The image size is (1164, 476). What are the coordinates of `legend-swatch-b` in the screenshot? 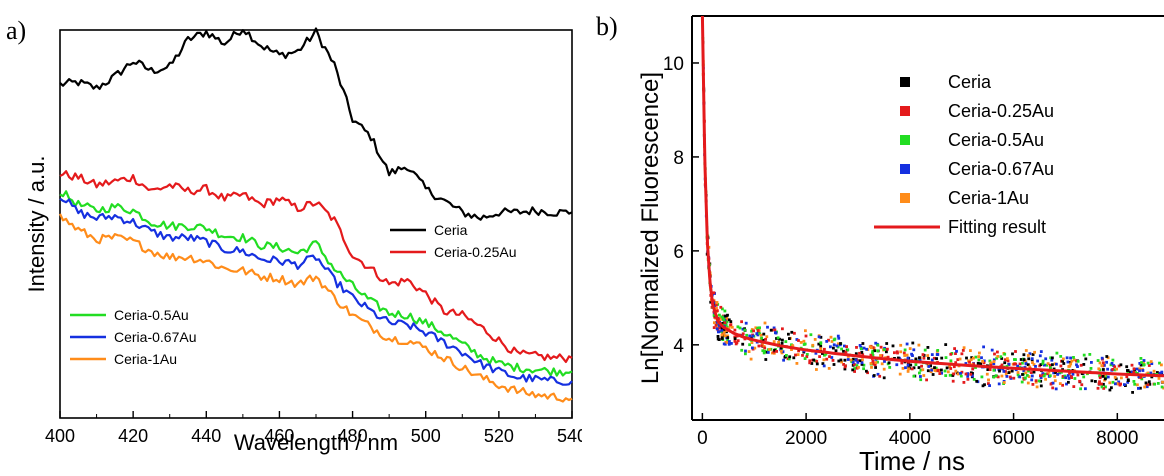 It's located at (905, 169).